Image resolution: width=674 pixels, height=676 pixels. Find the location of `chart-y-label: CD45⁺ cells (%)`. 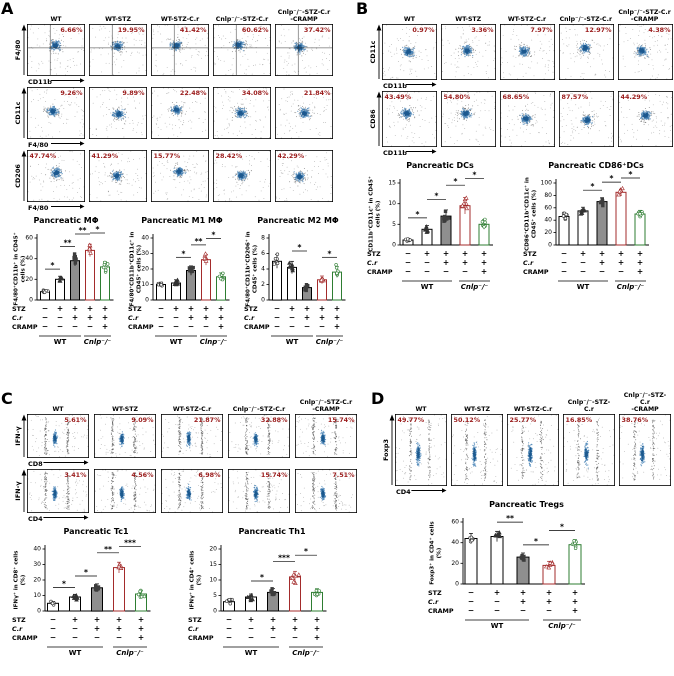

chart-y-label: CD45⁺ cells (%) is located at coordinates (255, 268).